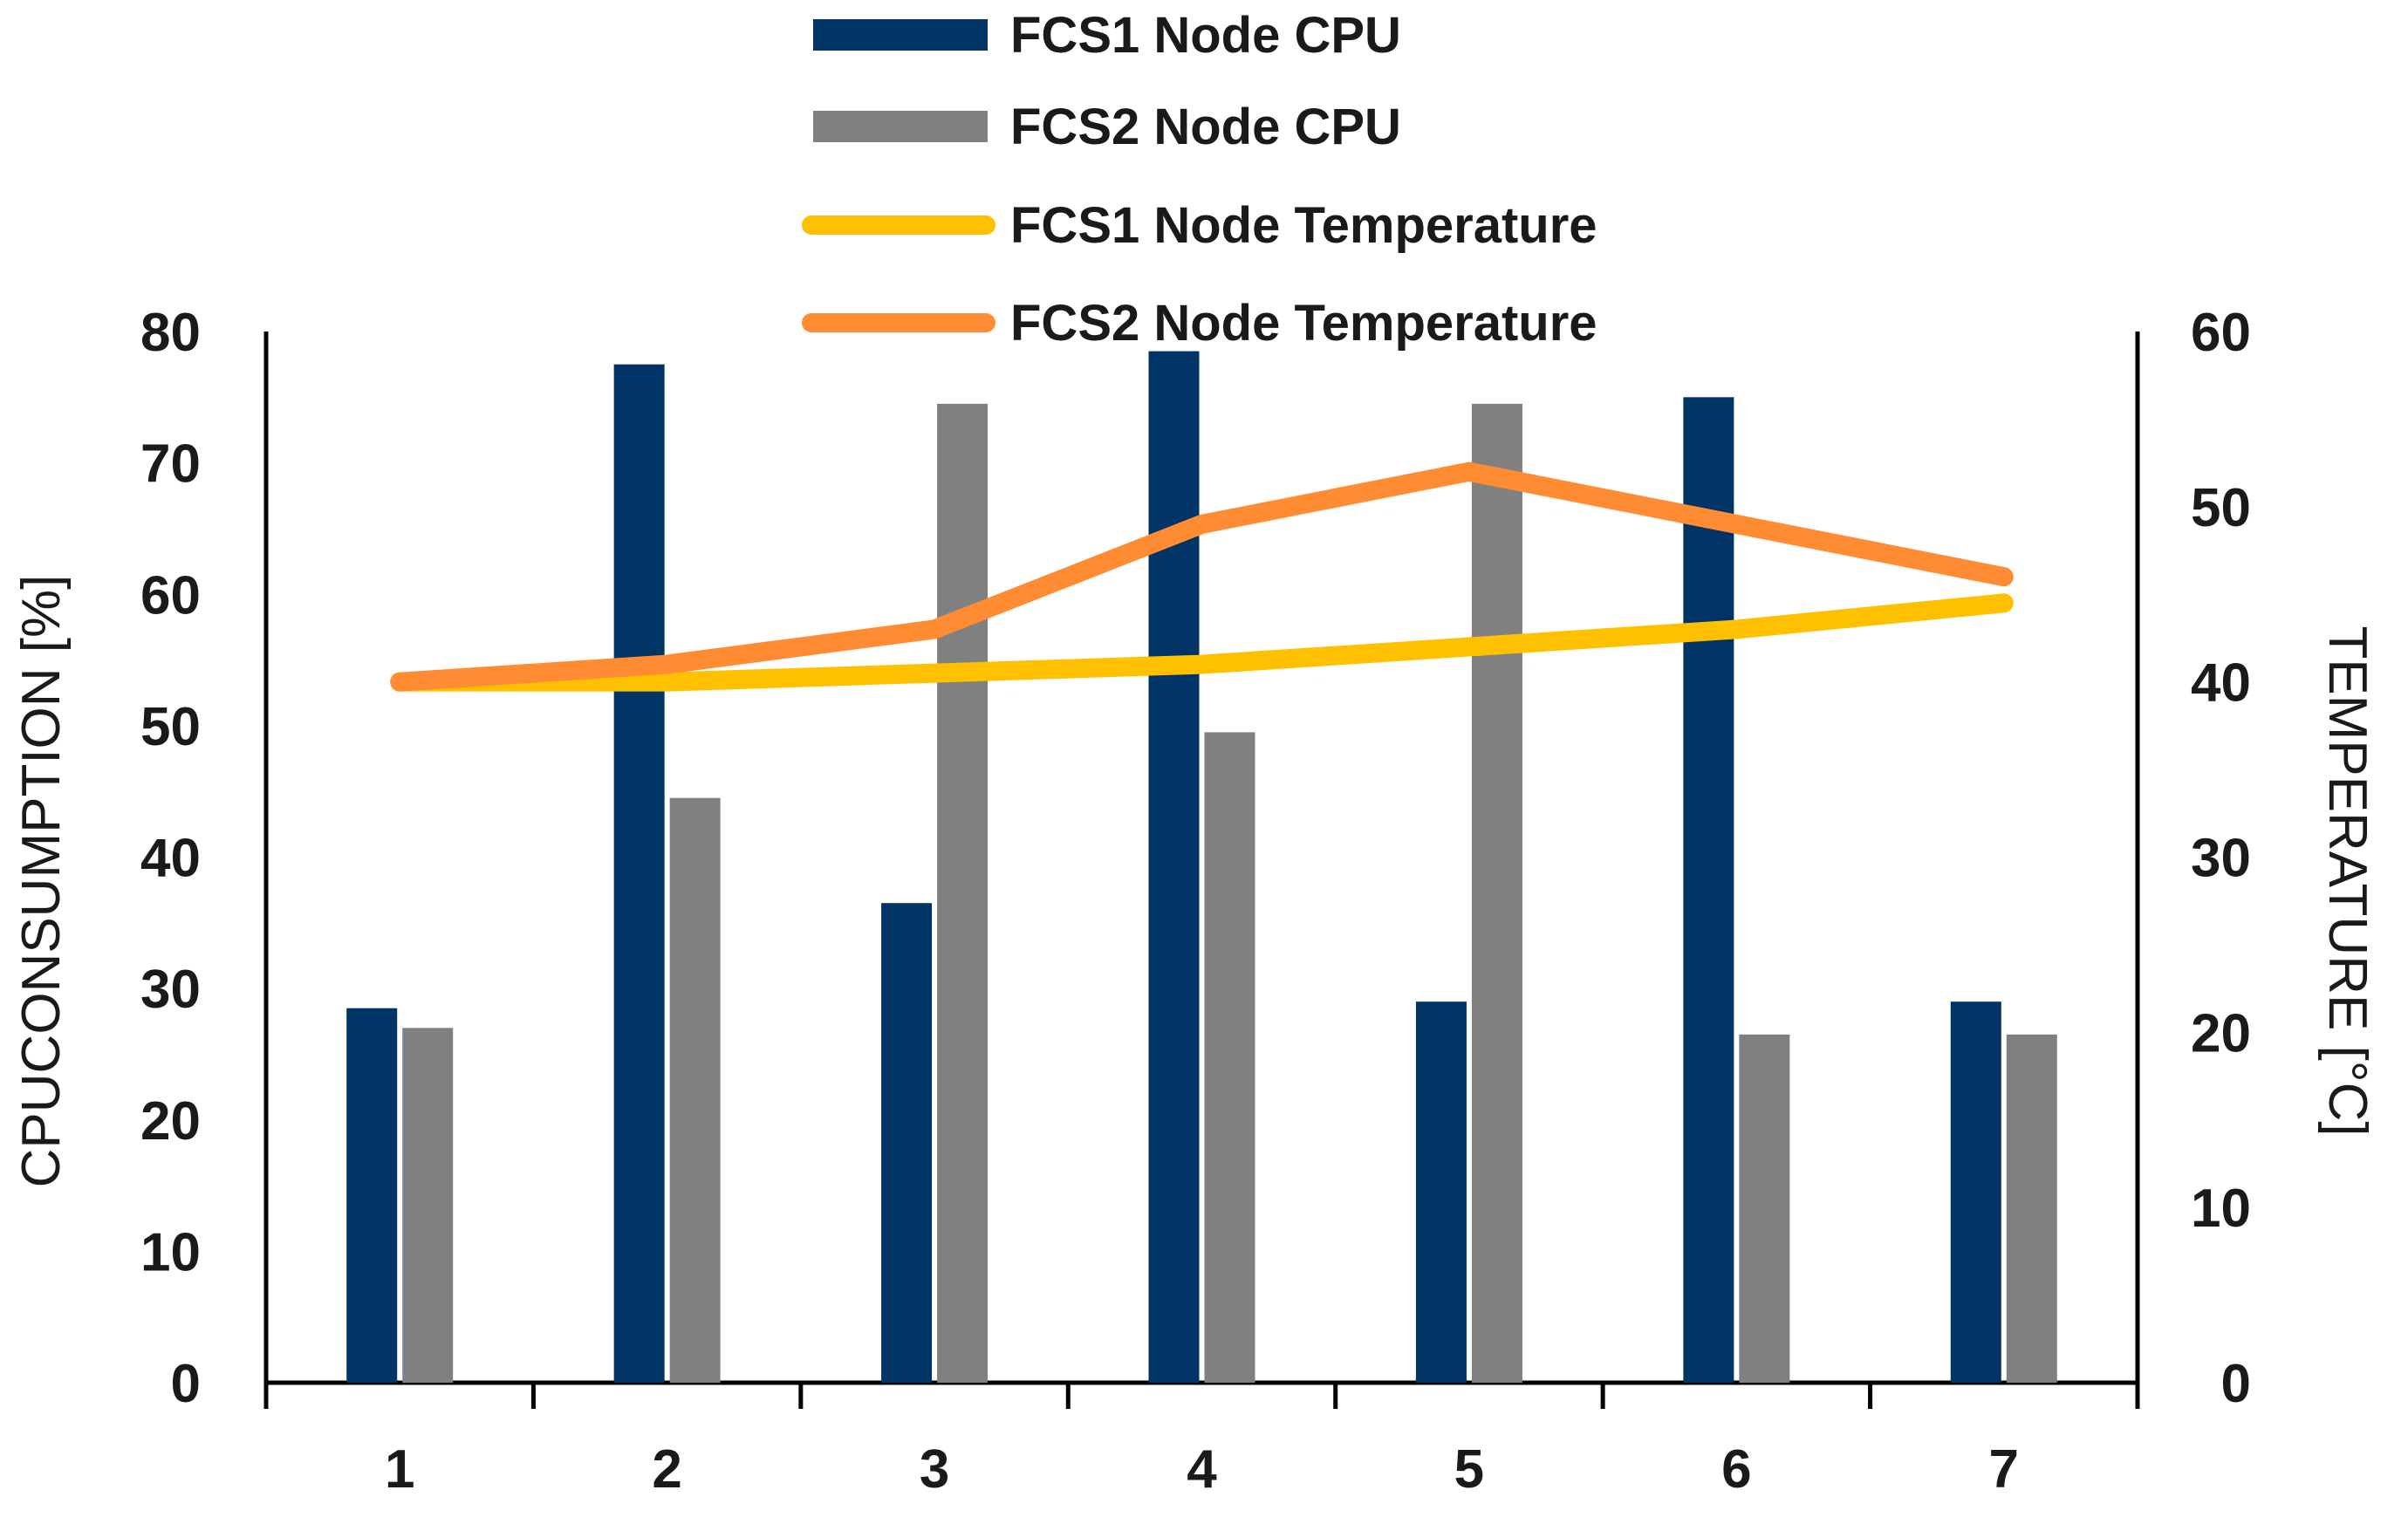 The width and height of the screenshot is (2408, 1531). Describe the element at coordinates (2221, 508) in the screenshot. I see `y2-tick-label: 50` at that location.